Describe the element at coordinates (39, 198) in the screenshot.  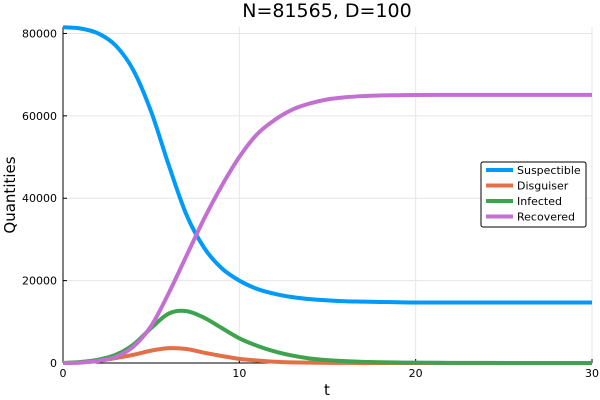
I see `y-tick-label: 40000` at that location.